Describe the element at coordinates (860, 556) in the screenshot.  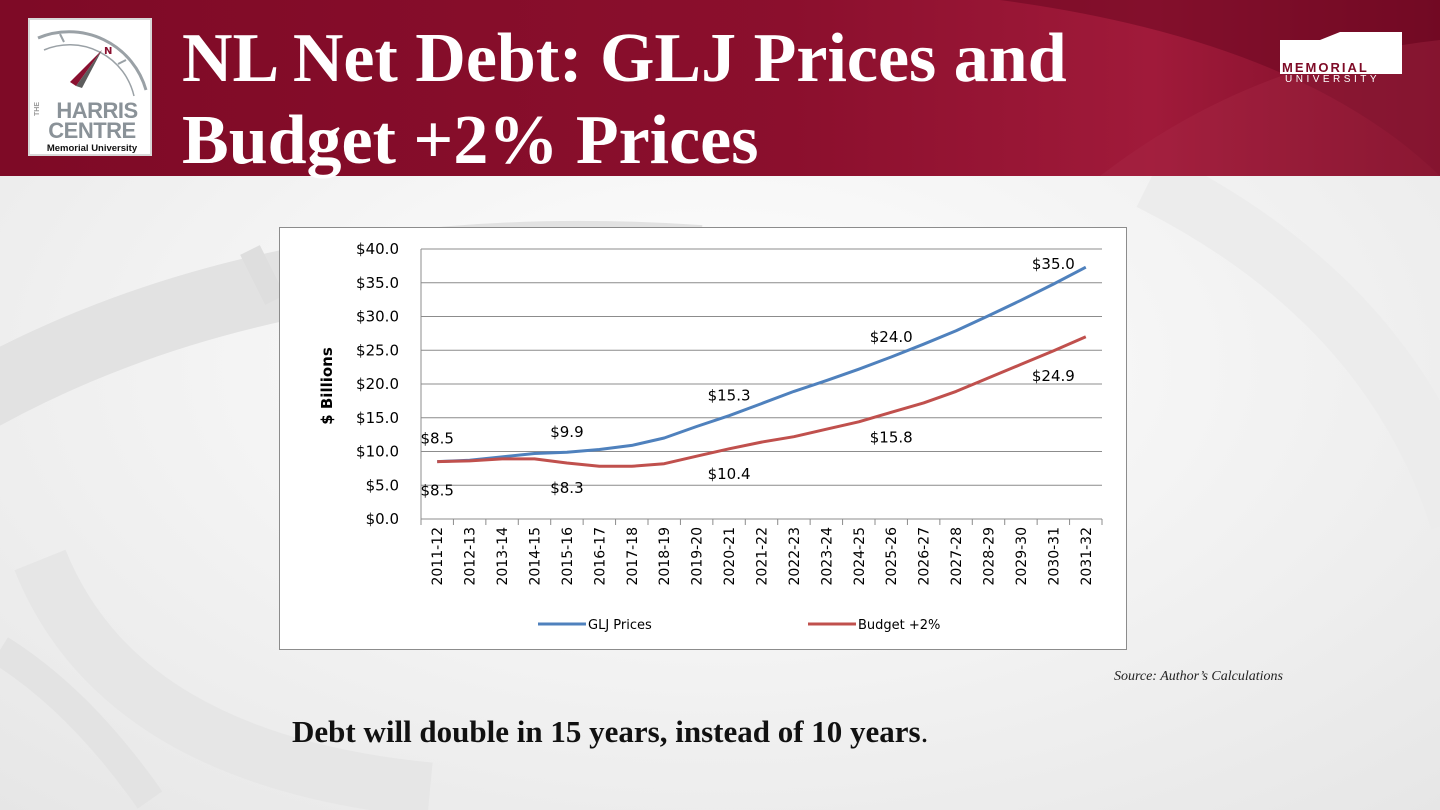
I see `x-tick-label: 2024-25` at that location.